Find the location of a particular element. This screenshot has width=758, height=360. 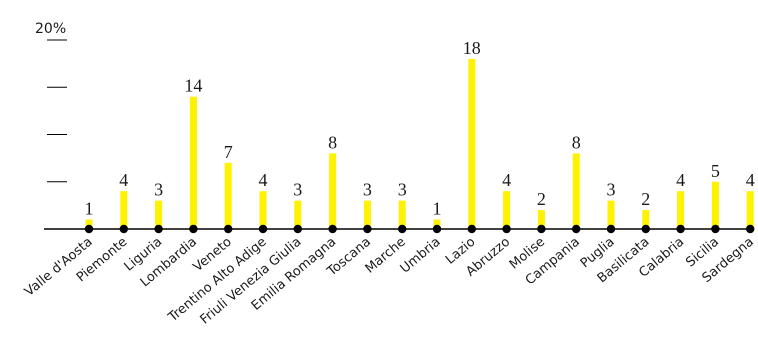

y-axis-ticks: 20% is located at coordinates (51, 102).